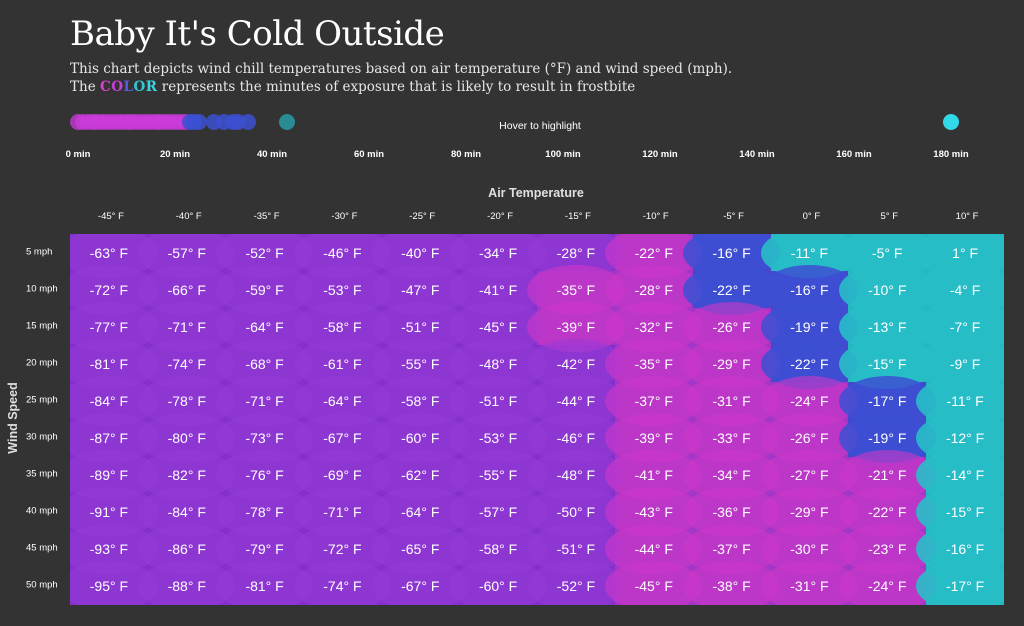  Describe the element at coordinates (653, 326) in the screenshot. I see `wind-chill-value: -32° F` at that location.